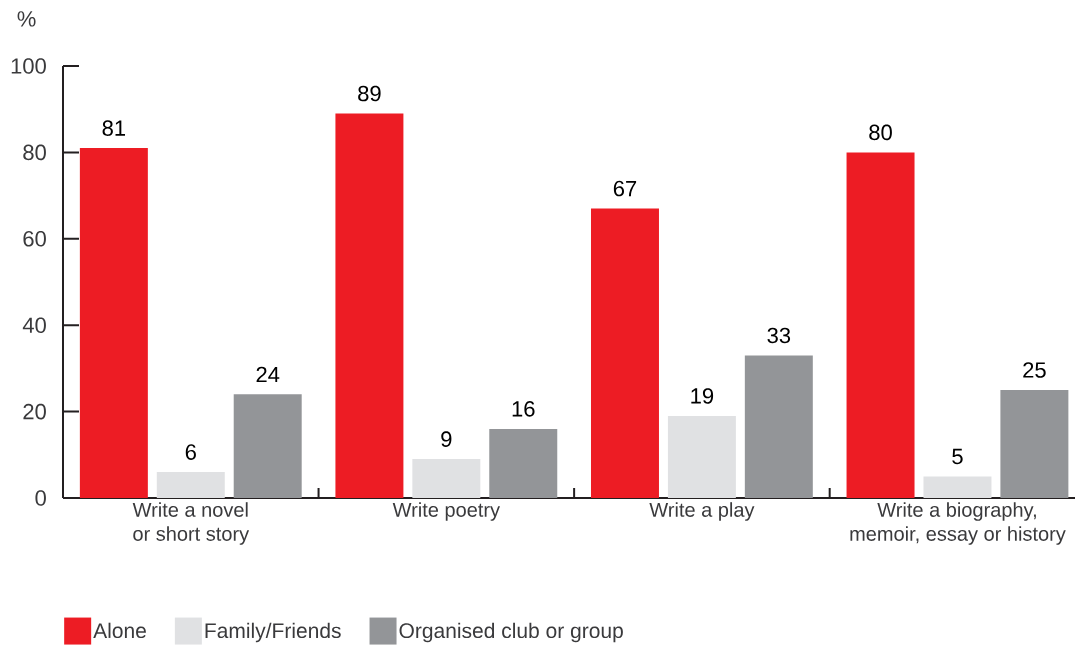 Image resolution: width=1075 pixels, height=646 pixels. I want to click on data-label: 9, so click(446, 439).